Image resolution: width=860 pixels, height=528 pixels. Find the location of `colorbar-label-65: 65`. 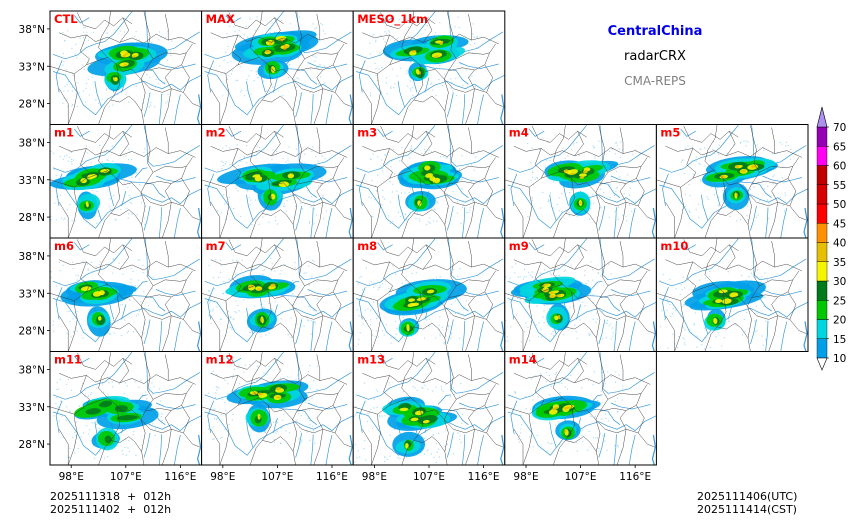

colorbar-label-65: 65 is located at coordinates (839, 147).